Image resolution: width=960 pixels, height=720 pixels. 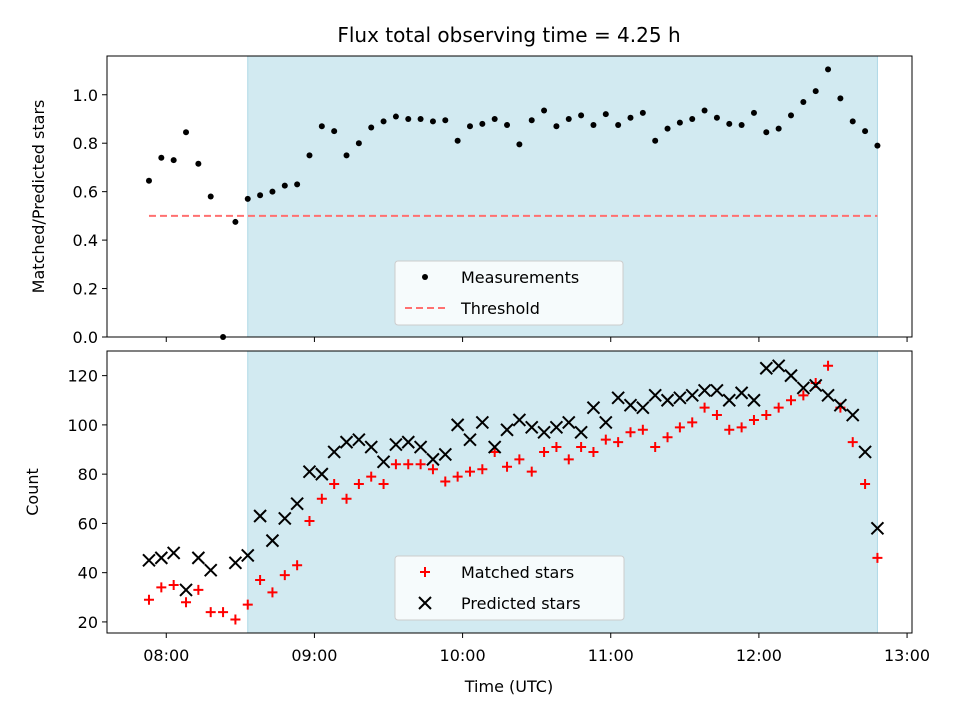 What do you see at coordinates (509, 293) in the screenshot?
I see `legend: Measurements Threshold` at bounding box center [509, 293].